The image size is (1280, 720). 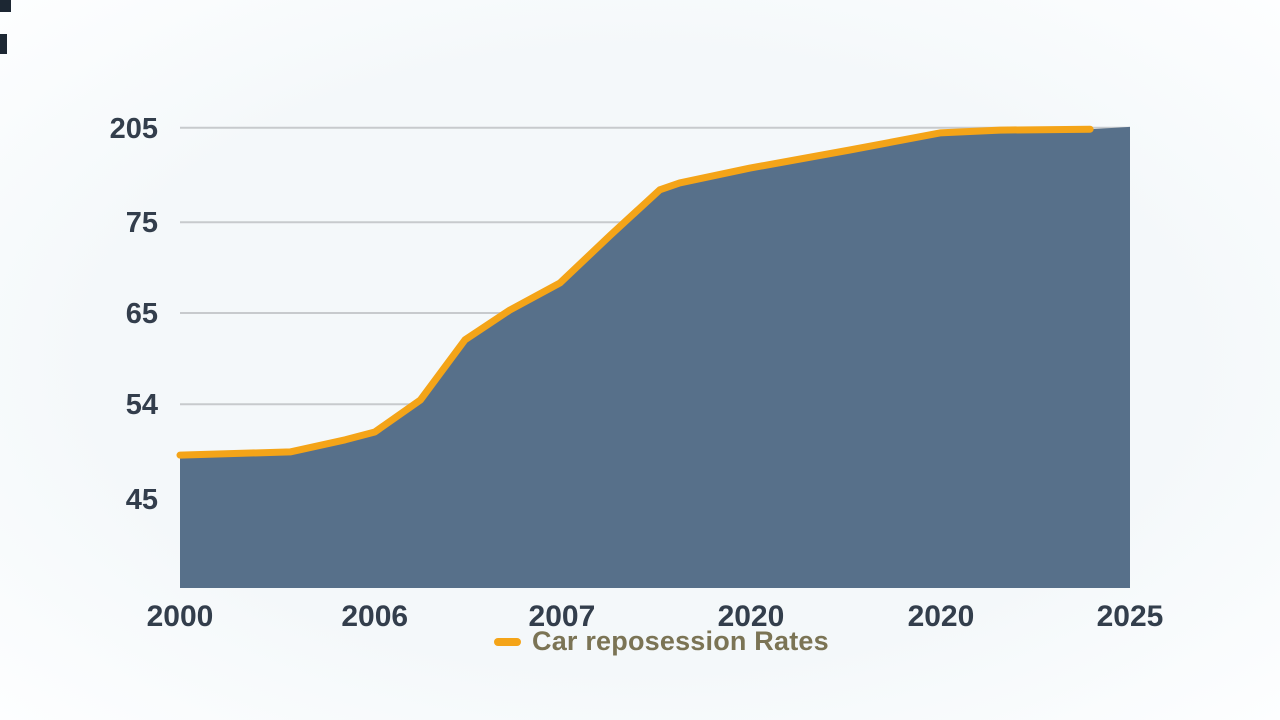 What do you see at coordinates (142, 223) in the screenshot?
I see `y-tick-label: 75` at bounding box center [142, 223].